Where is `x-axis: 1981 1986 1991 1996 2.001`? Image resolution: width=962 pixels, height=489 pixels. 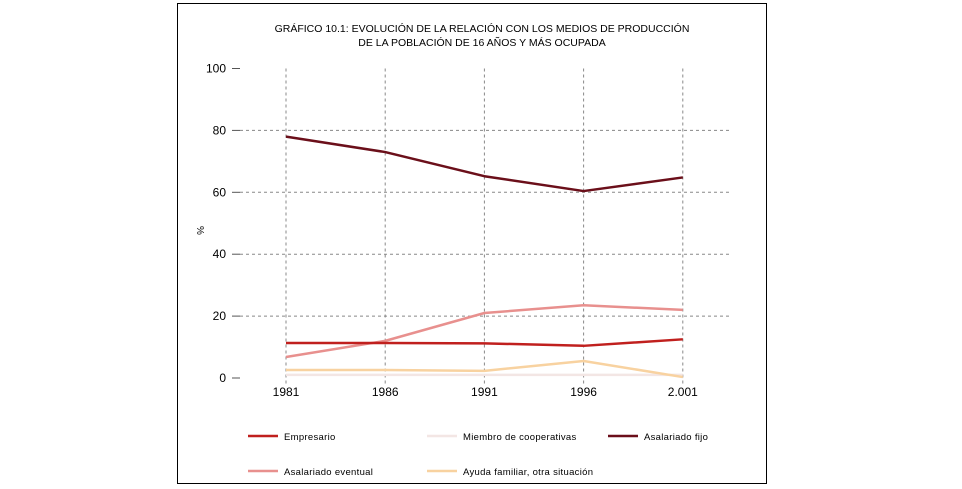 x-axis: 1981 1986 1991 1996 2.001 is located at coordinates (485, 392).